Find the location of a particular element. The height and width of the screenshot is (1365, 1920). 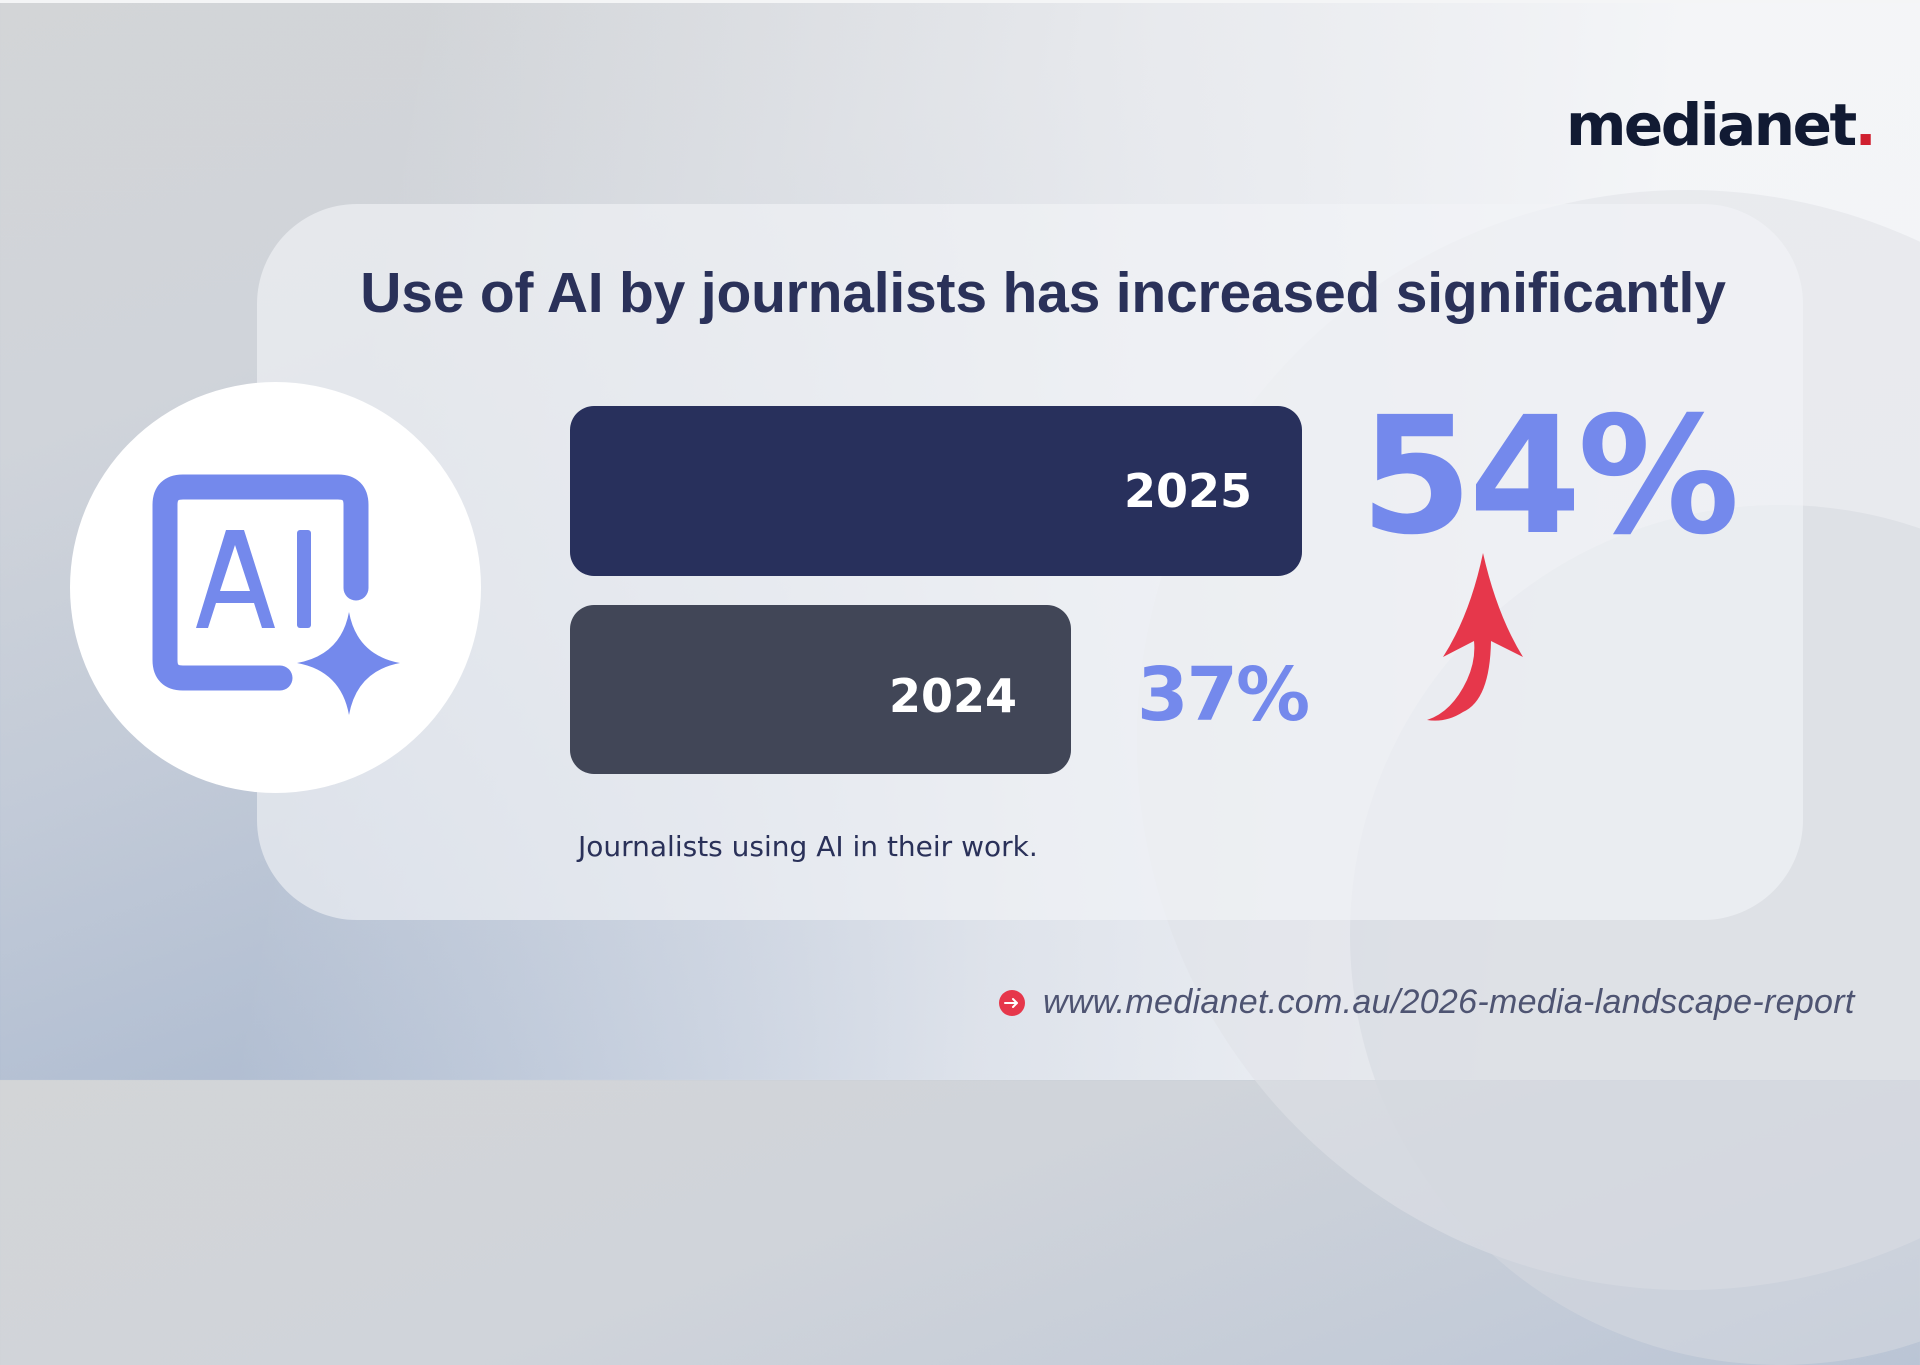

value-label-2025: 54% is located at coordinates (1550, 477).